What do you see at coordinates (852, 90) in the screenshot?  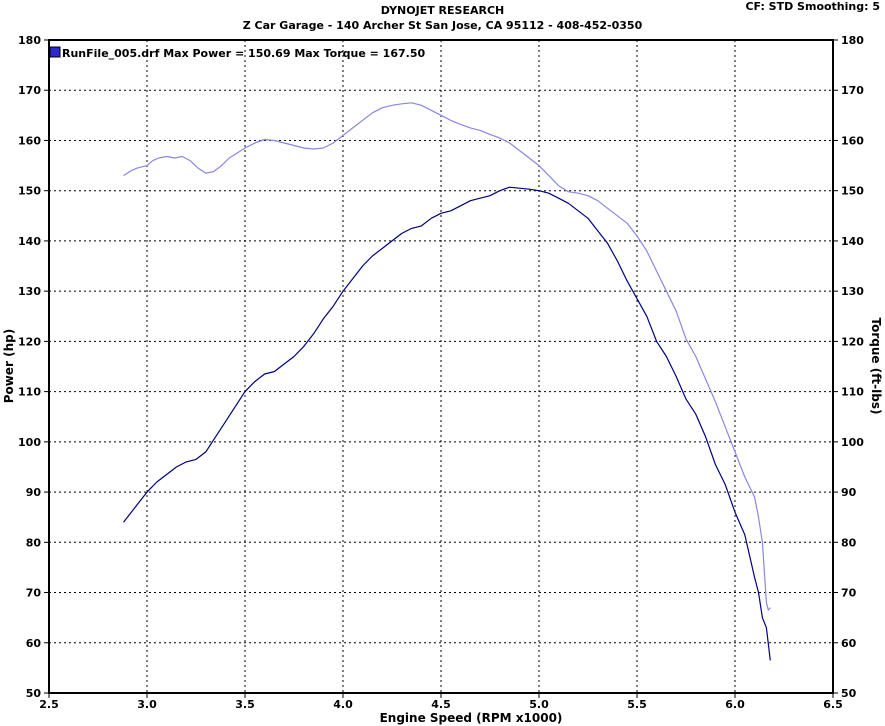 I see `y-tick-label-right: 170` at bounding box center [852, 90].